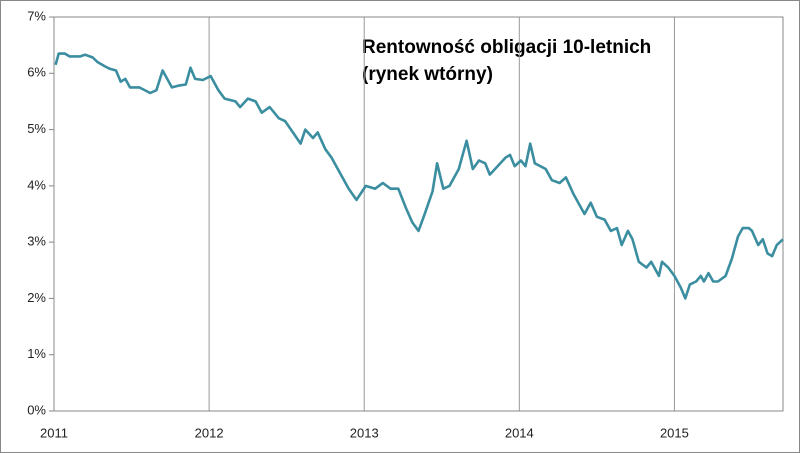  I want to click on chart-title: Rentowność obligacji 10-letnich, so click(506, 47).